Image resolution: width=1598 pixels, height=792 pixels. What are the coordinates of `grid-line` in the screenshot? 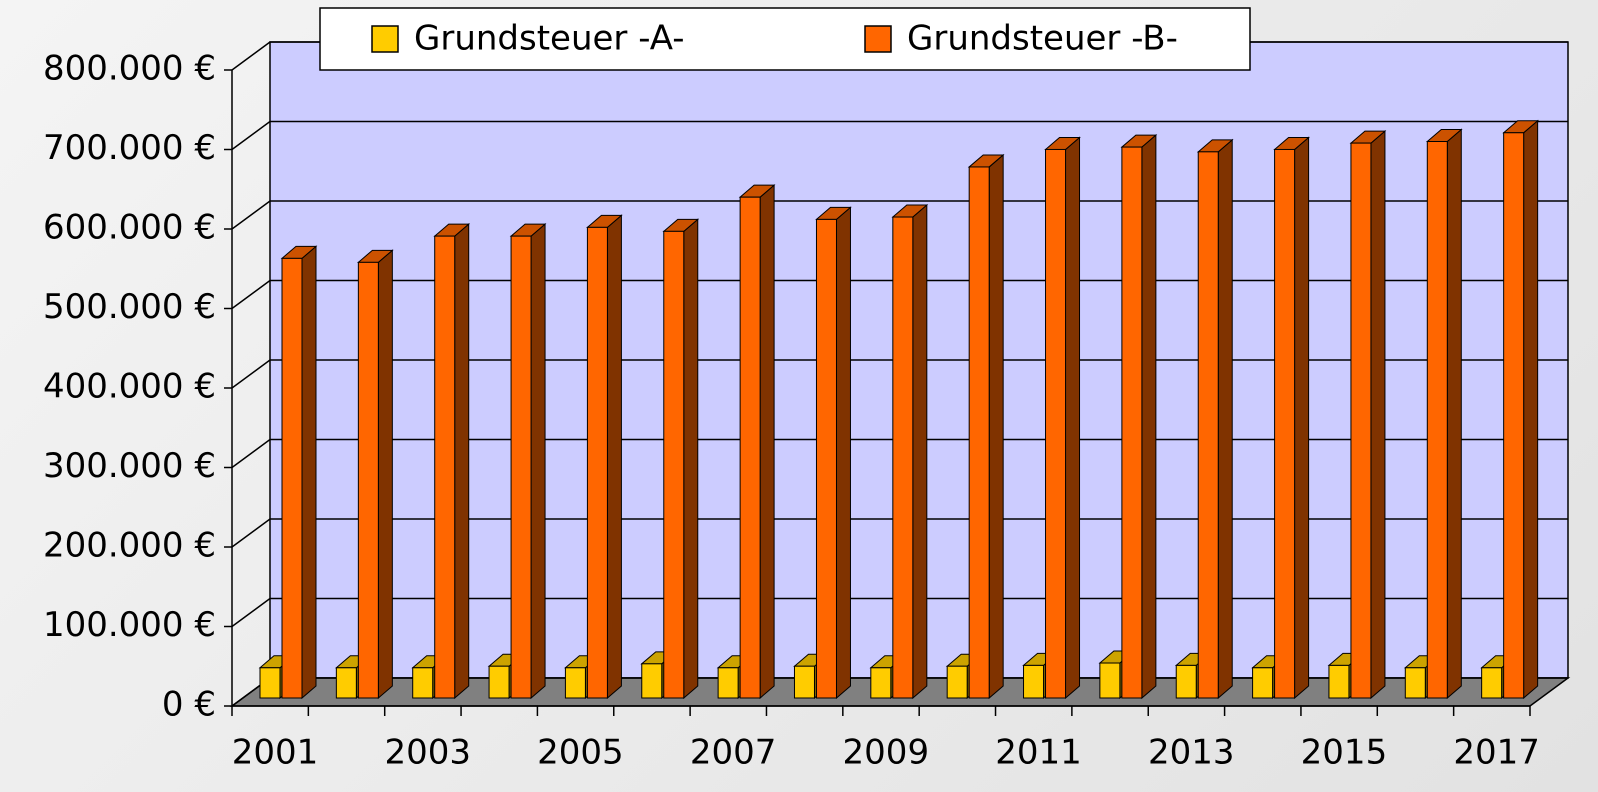 It's located at (899, 135).